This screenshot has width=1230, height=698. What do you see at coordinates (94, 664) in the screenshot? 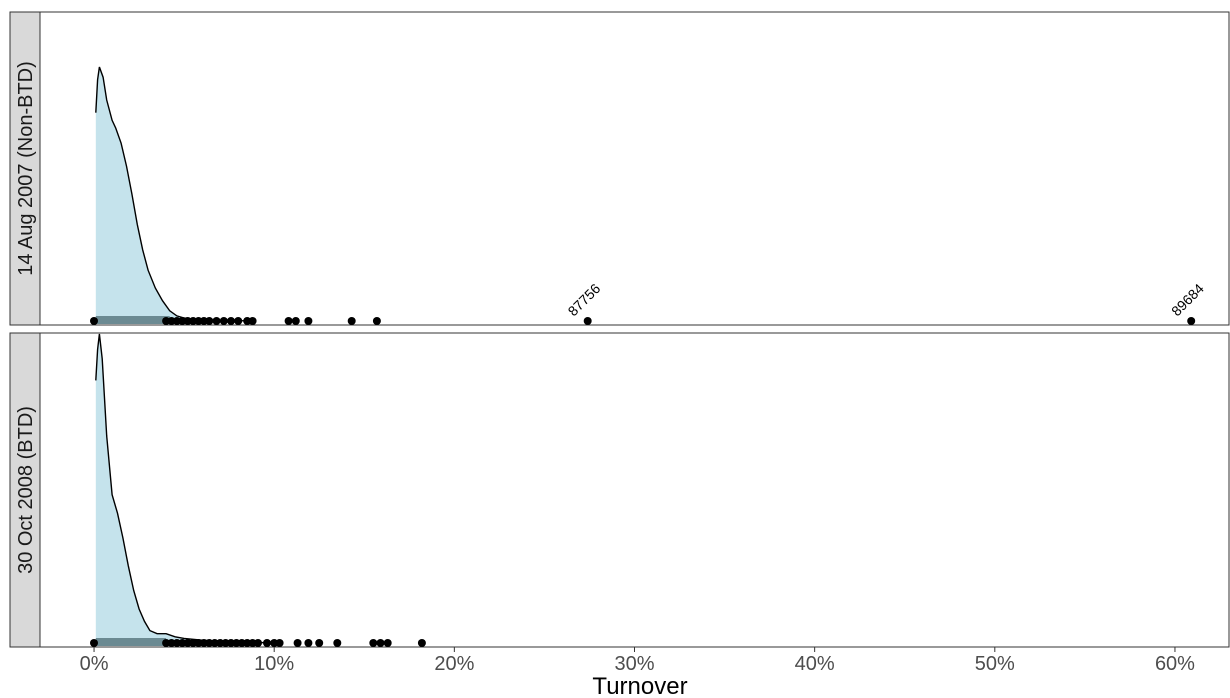
I see `x-tick-label: 0%` at bounding box center [94, 664].